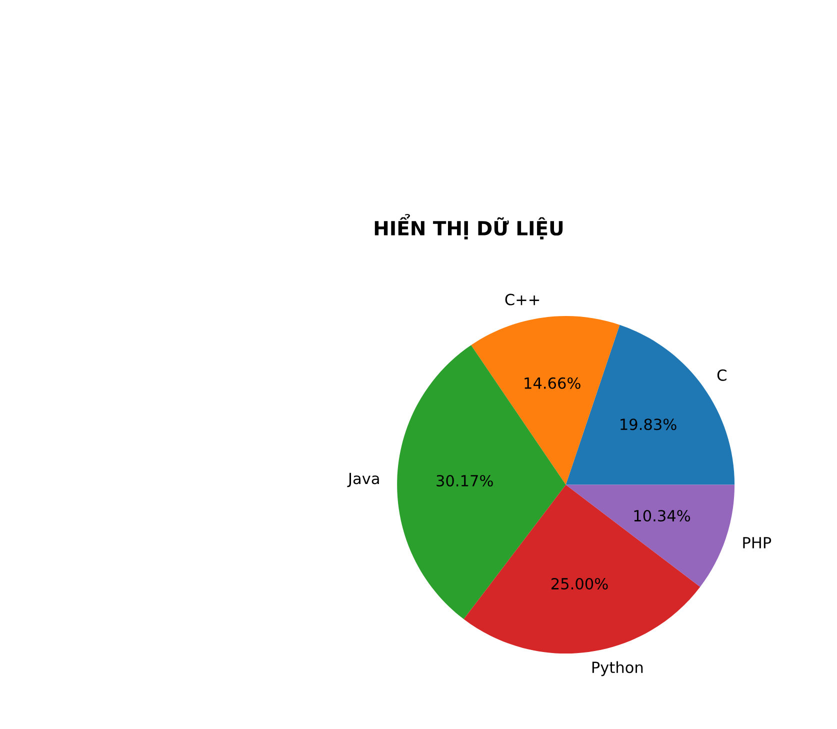 The height and width of the screenshot is (729, 837). Describe the element at coordinates (522, 300) in the screenshot. I see `slice-label: C++` at that location.